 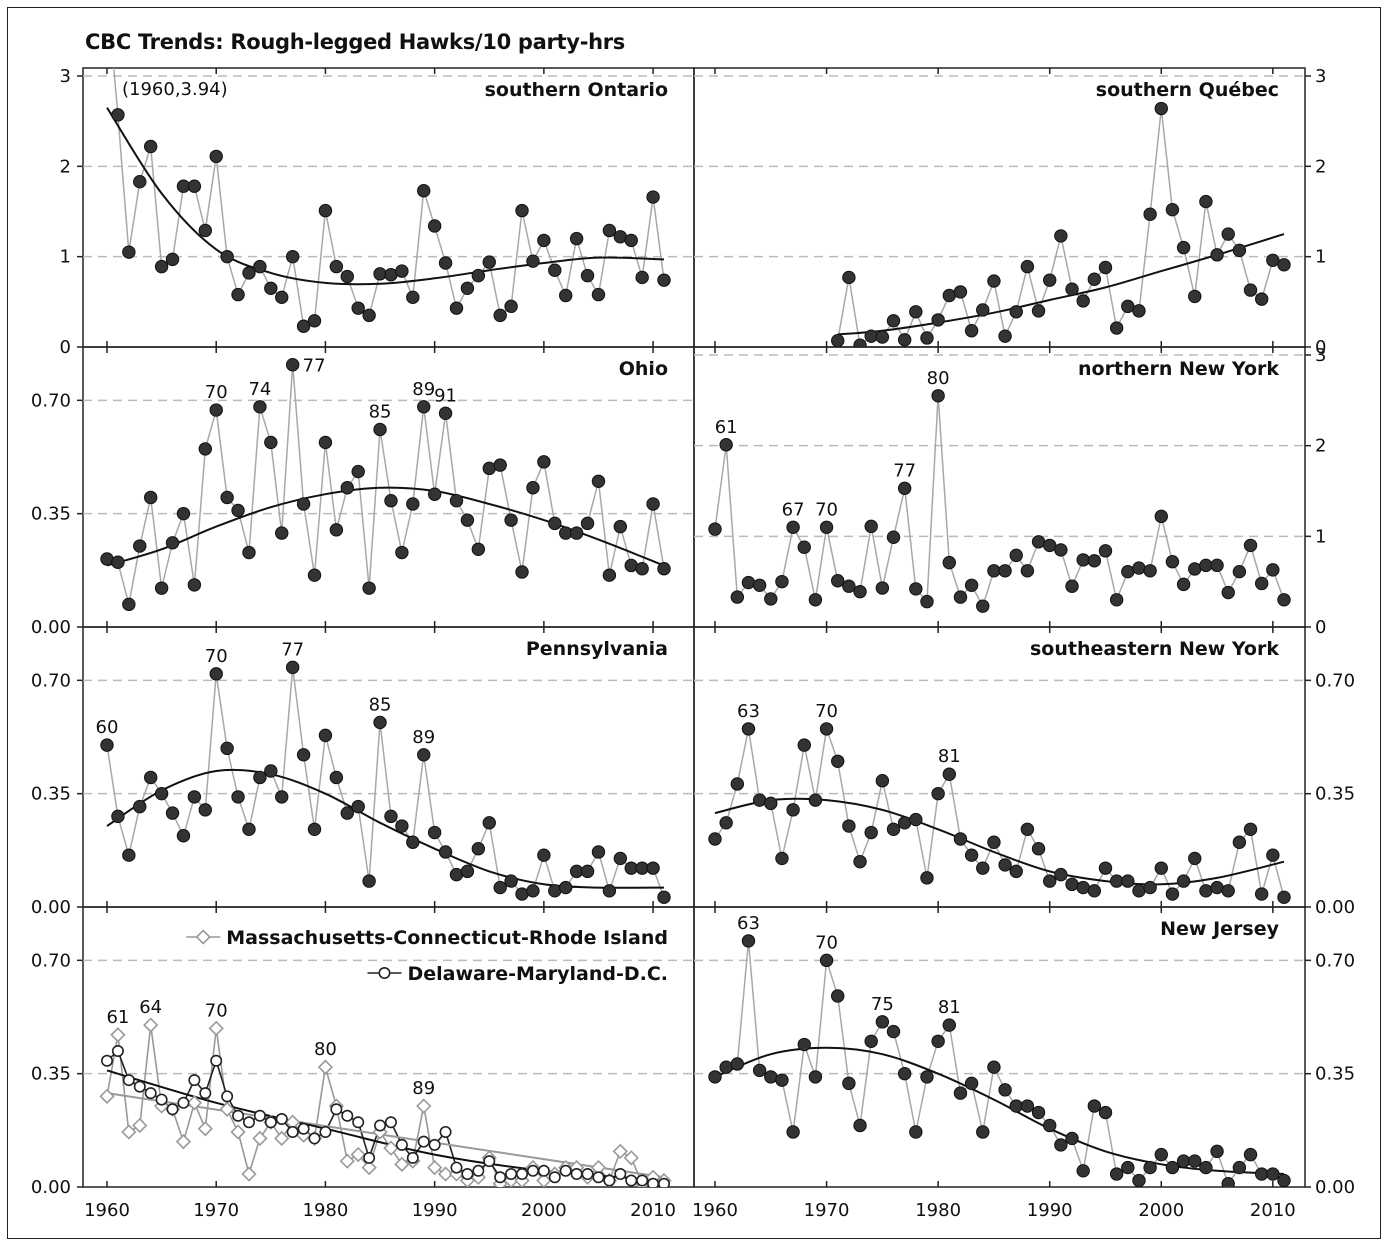 What do you see at coordinates (51, 1187) in the screenshot?
I see `y-tick-label: 0.00` at bounding box center [51, 1187].